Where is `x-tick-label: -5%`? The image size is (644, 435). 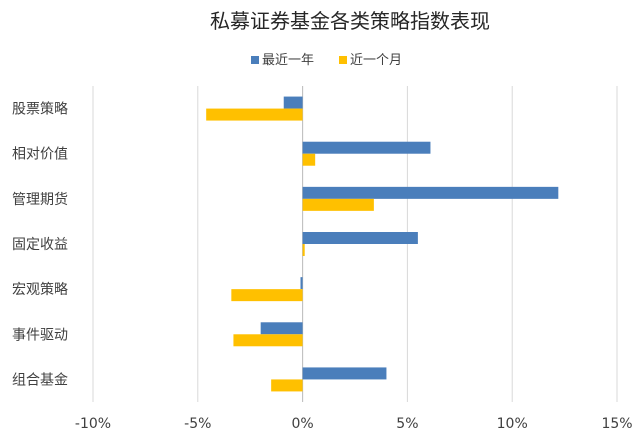
x-tick-label: -5% is located at coordinates (197, 424).